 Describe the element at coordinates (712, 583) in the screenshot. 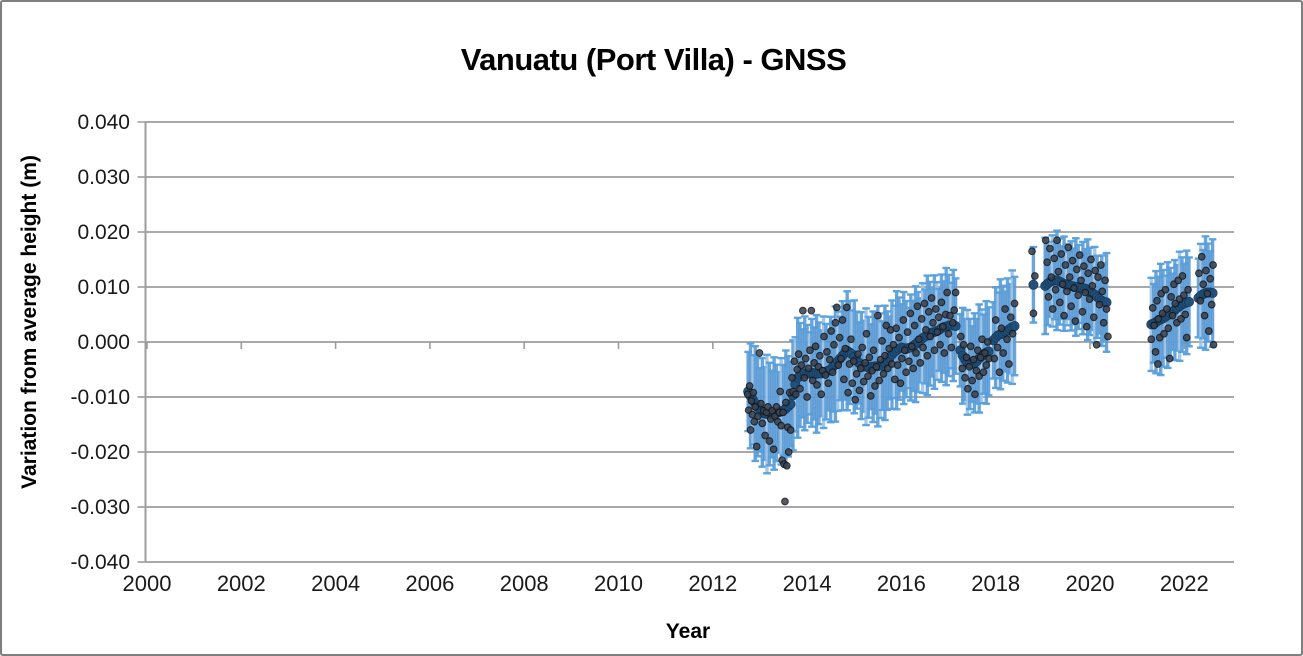

I see `x-tick-label: 2012` at that location.